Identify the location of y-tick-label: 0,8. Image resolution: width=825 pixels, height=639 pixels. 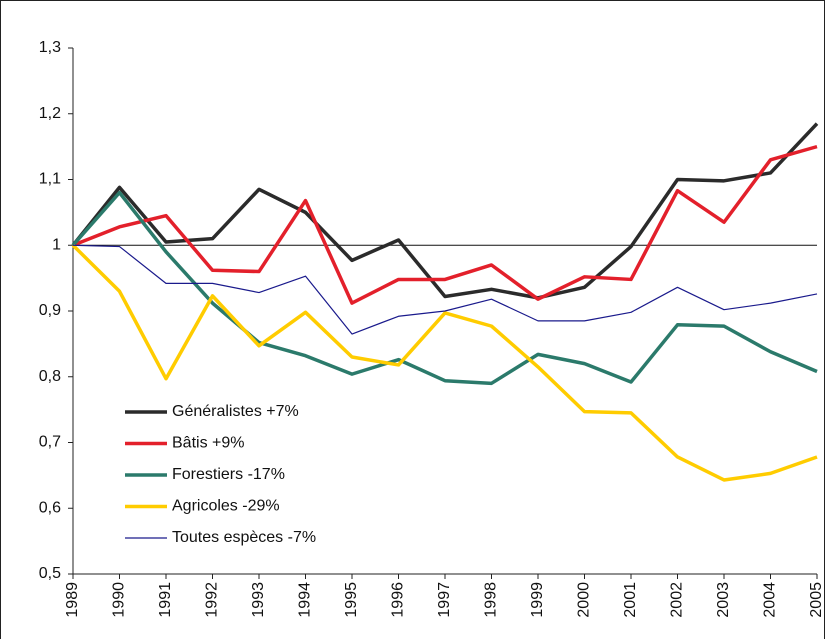
(50, 376).